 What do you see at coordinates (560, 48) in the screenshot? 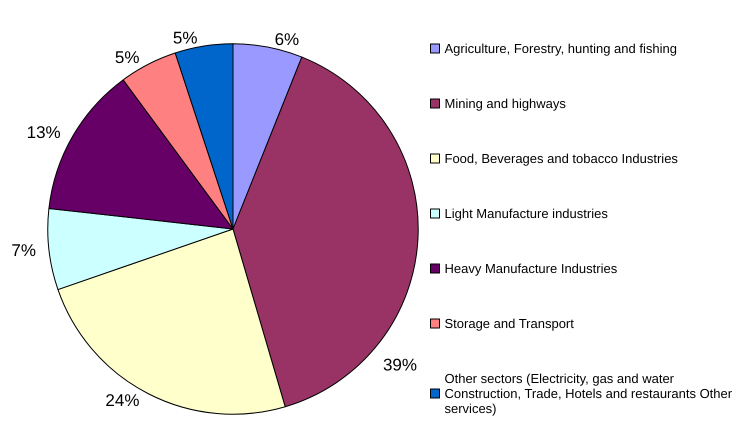
I see `legend-label: Agriculture, Forestry, hunting and fishing` at bounding box center [560, 48].